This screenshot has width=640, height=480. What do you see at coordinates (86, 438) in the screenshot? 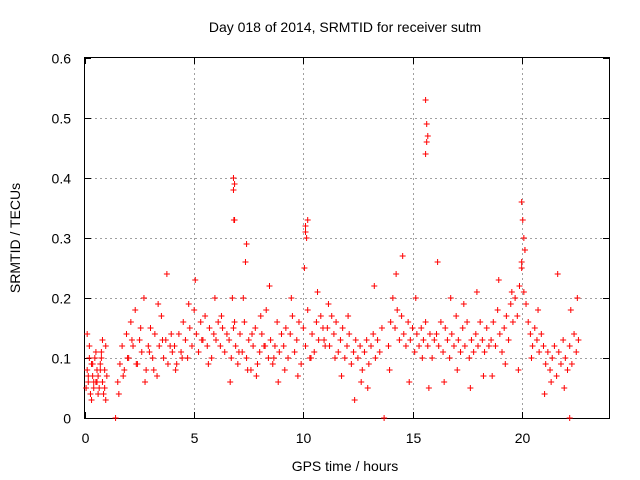
I see `x-tick-label: 0` at bounding box center [86, 438].